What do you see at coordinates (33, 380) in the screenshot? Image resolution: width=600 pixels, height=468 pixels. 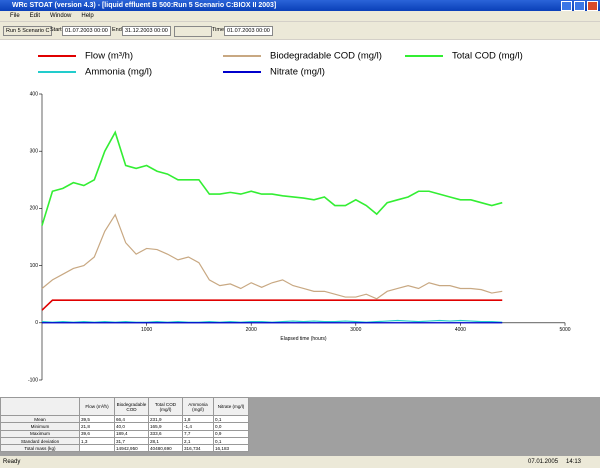 I see `y-tick-label: -100` at bounding box center [33, 380].